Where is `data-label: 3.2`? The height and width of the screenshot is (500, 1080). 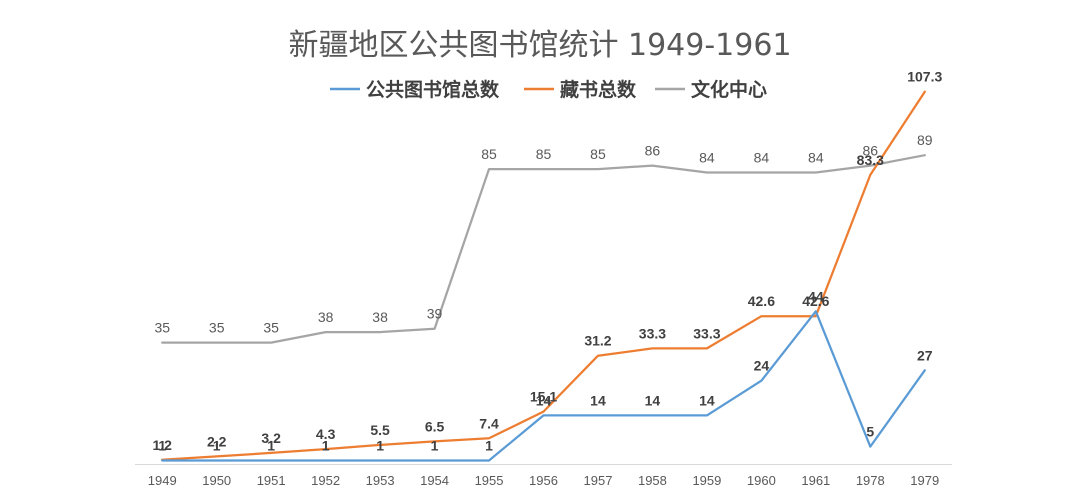 data-label: 3.2 is located at coordinates (271, 438).